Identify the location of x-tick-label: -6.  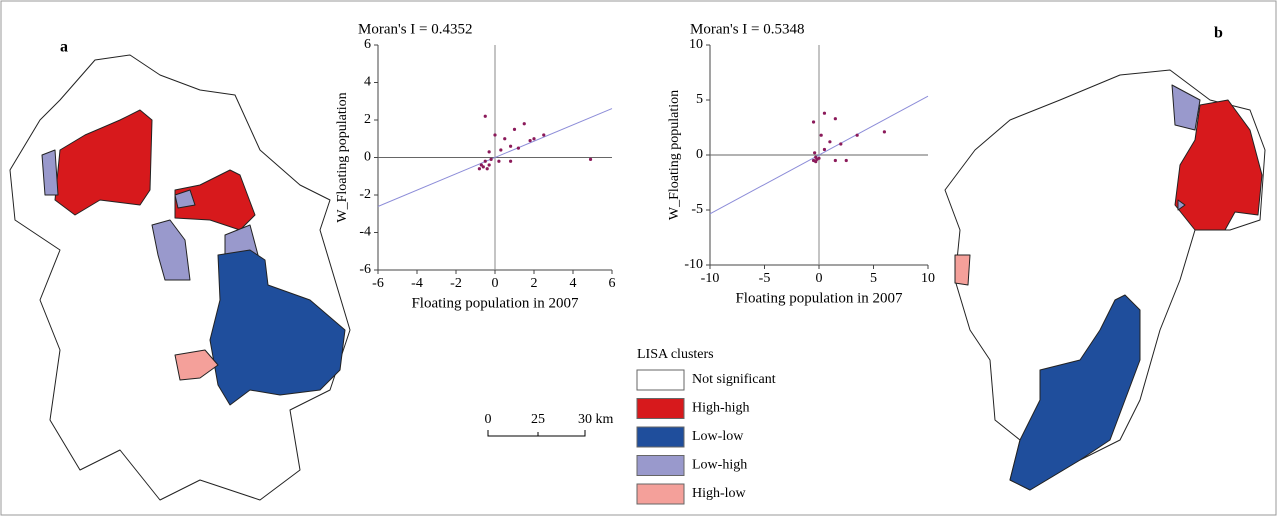
(378, 283).